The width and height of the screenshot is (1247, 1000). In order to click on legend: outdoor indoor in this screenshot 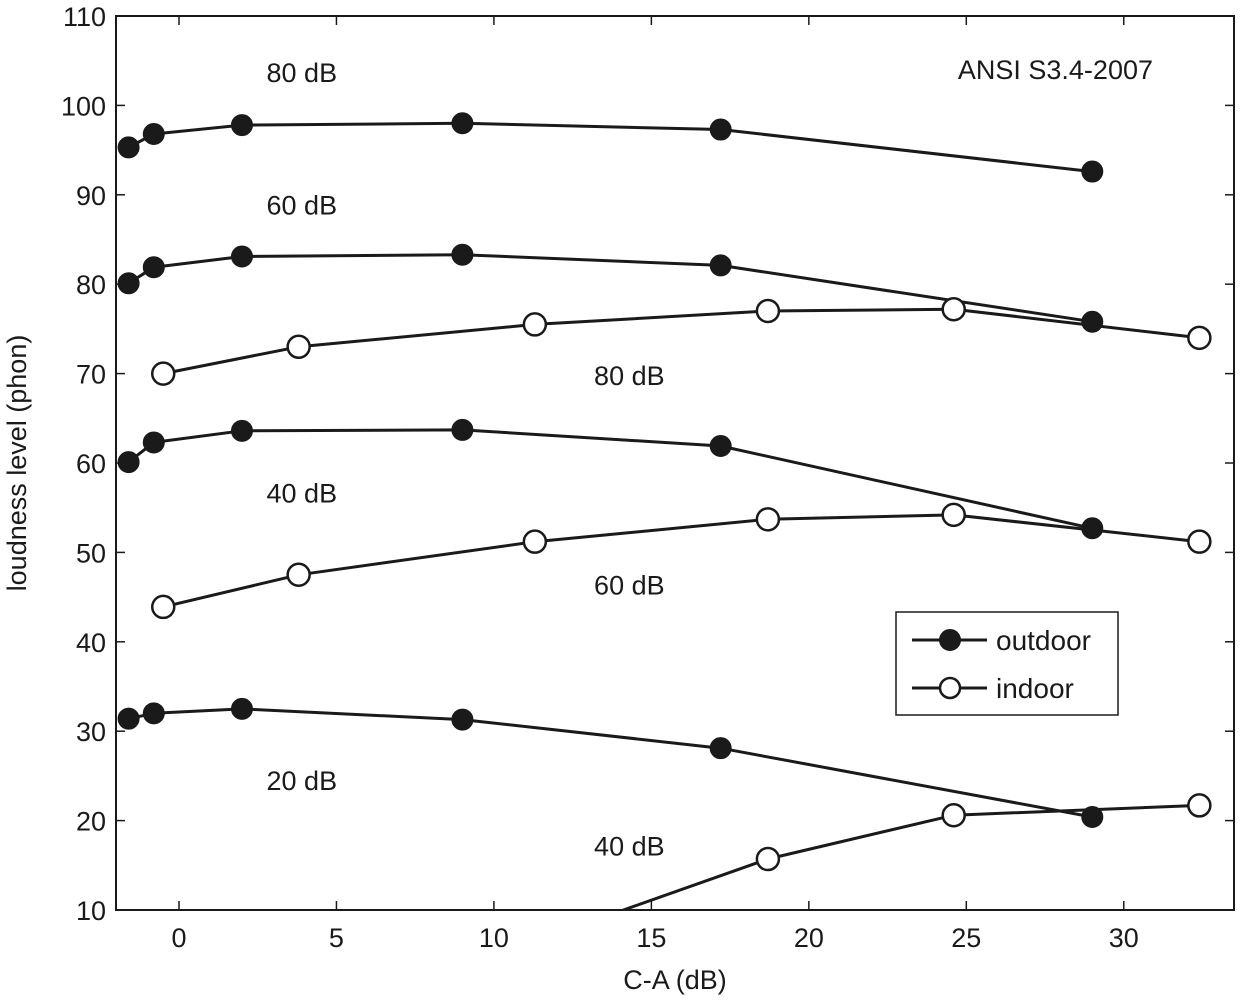, I will do `click(1007, 663)`.